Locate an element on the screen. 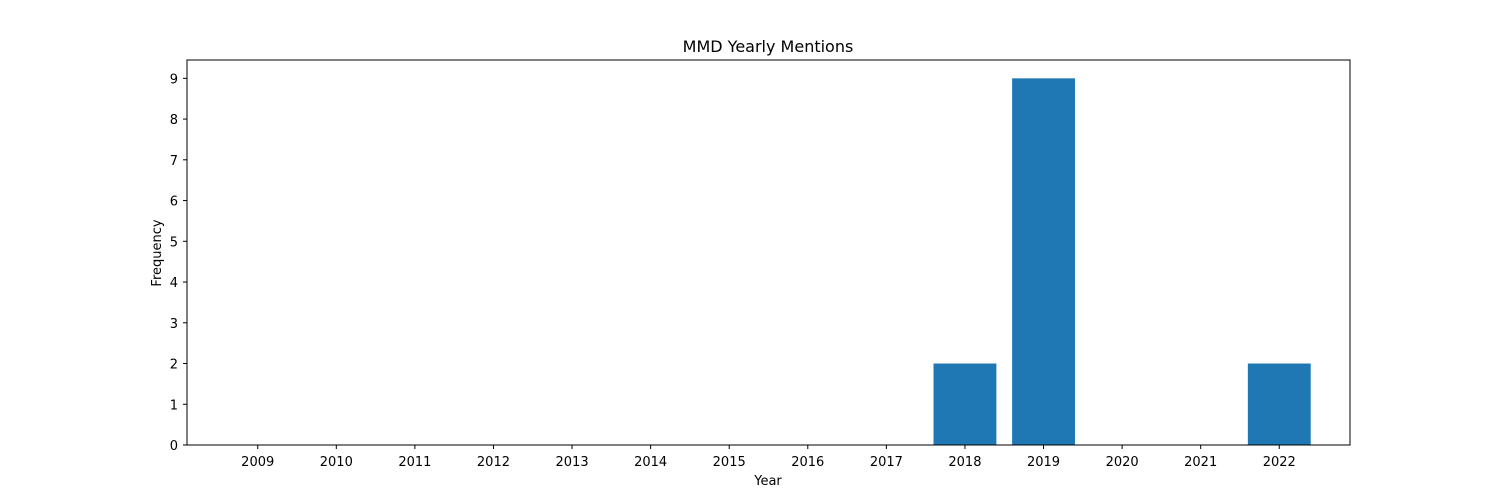  x-tick-label-2018: 2018 is located at coordinates (964, 462).